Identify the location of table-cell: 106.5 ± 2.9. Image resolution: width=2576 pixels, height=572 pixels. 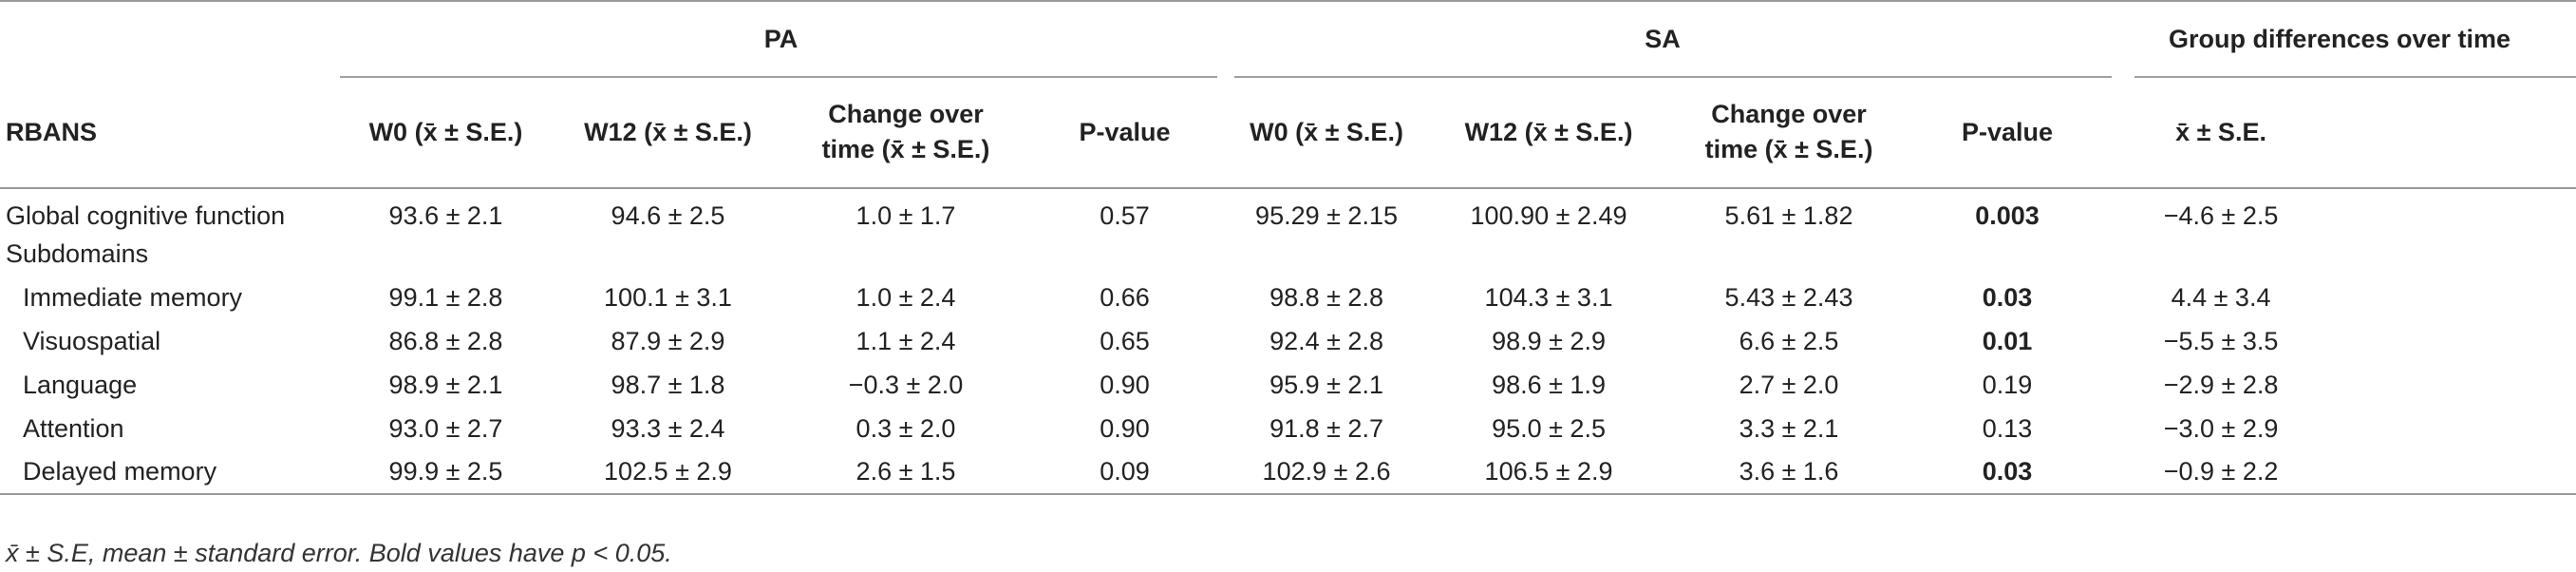
(1548, 472).